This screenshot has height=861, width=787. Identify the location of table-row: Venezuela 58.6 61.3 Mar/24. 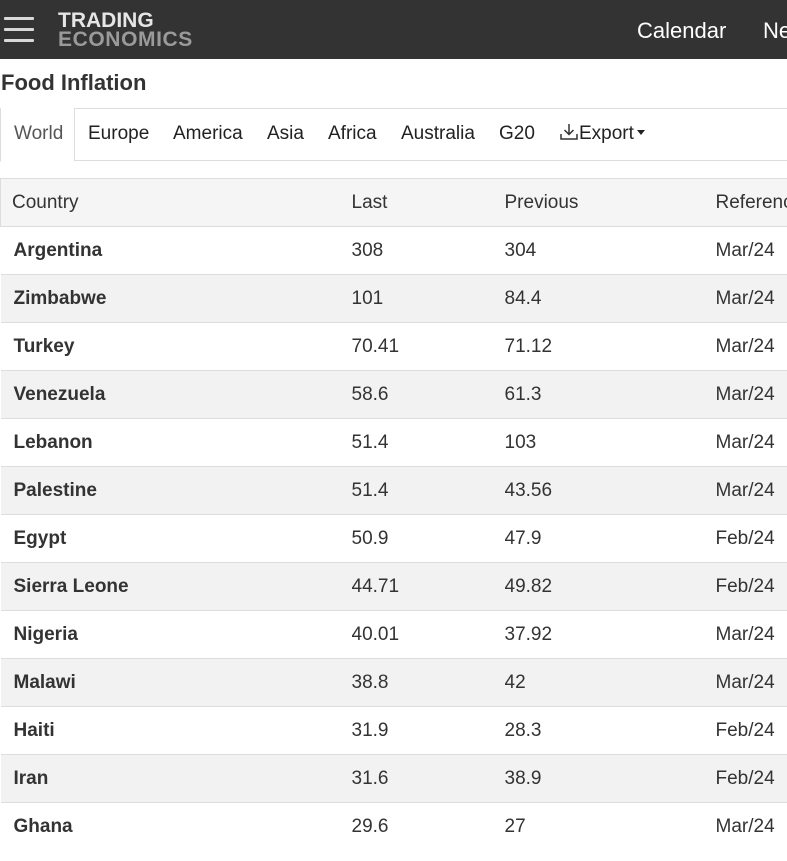
(393, 394).